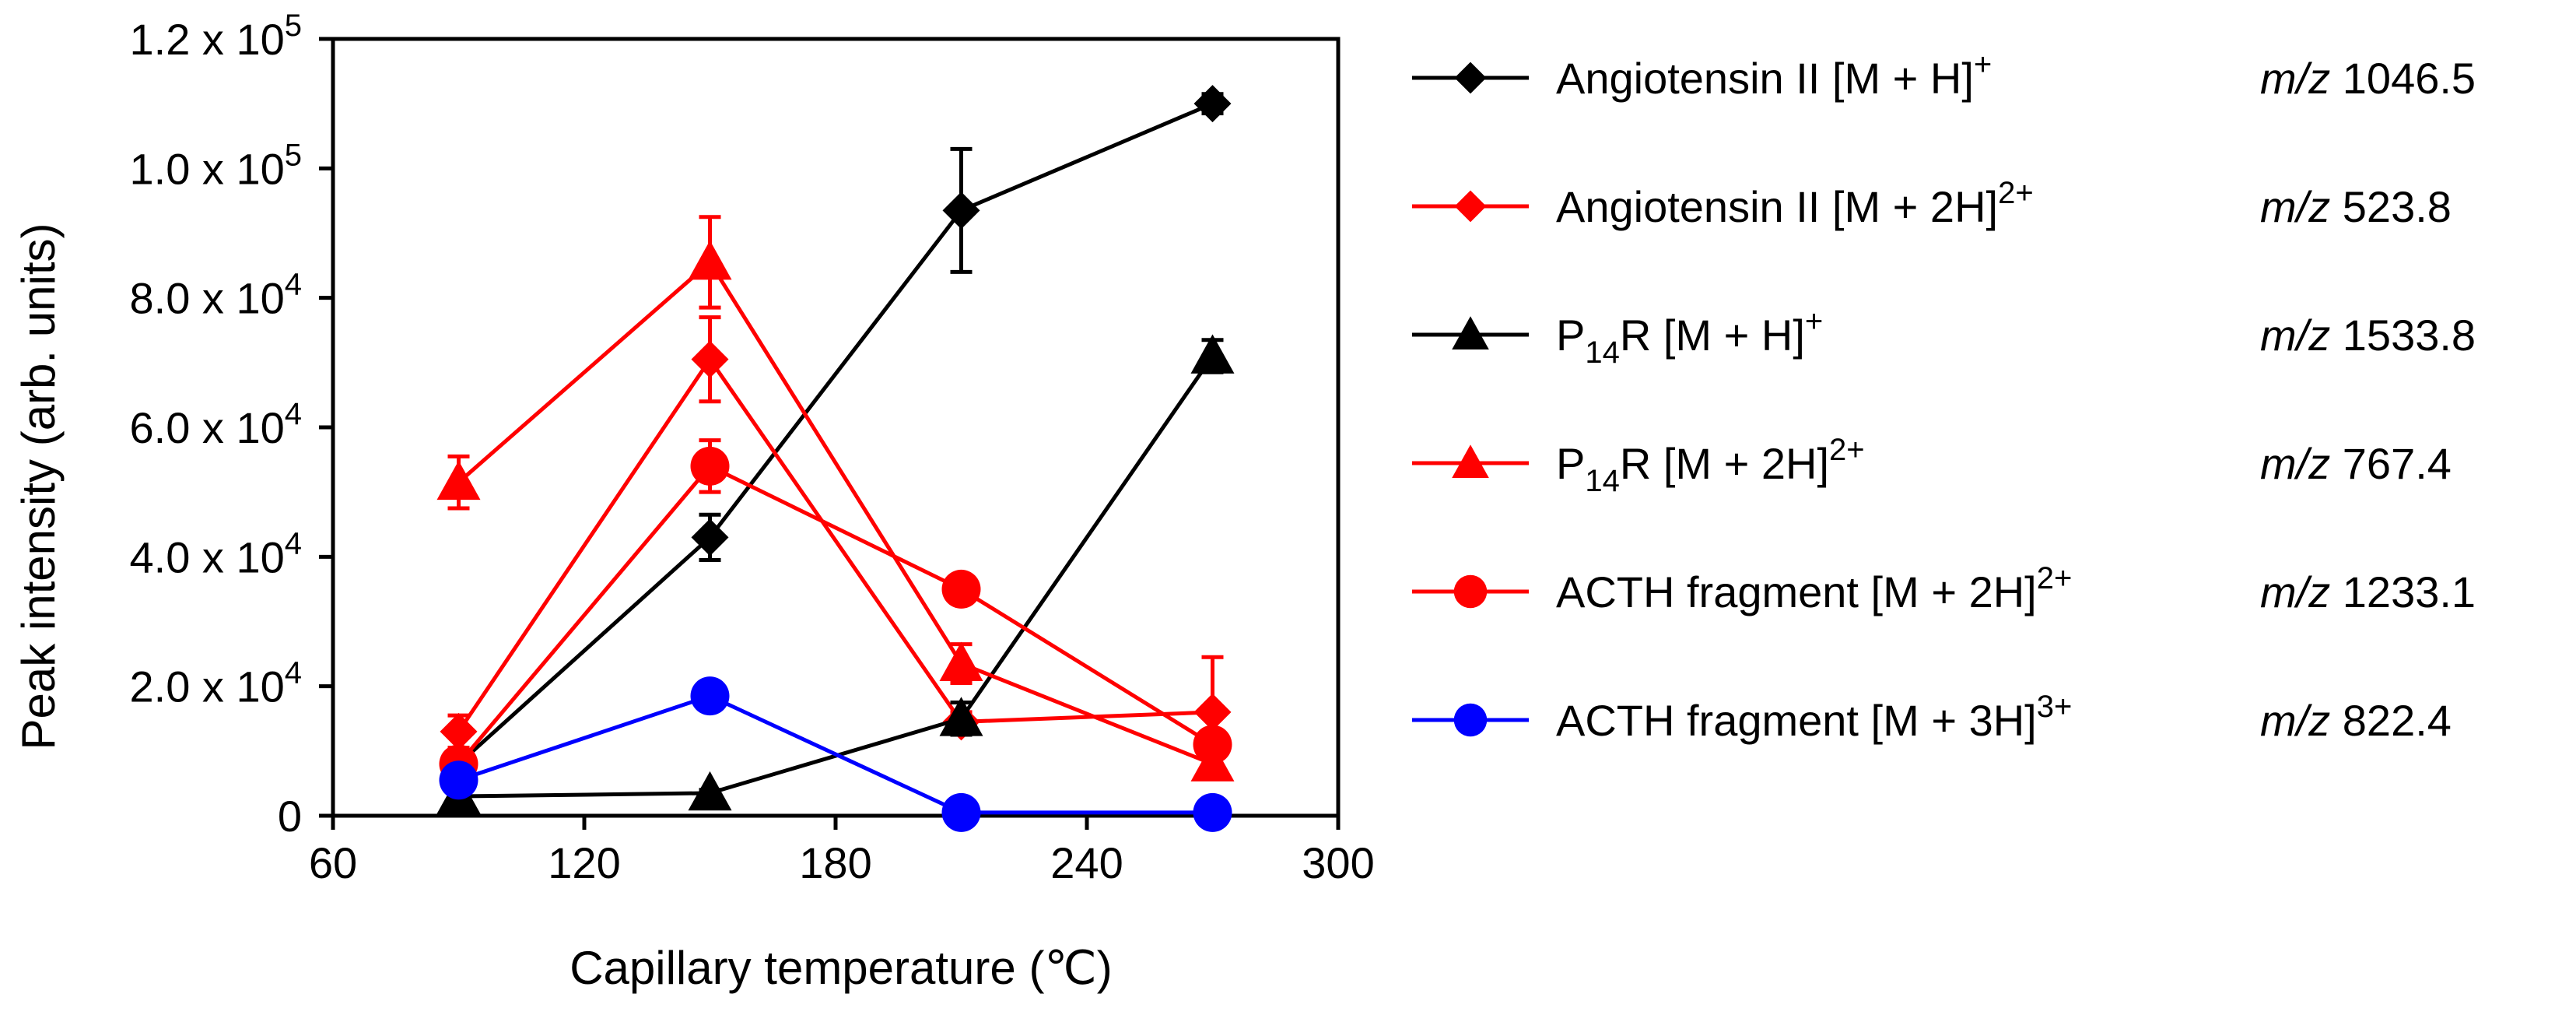 The image size is (2576, 1015). I want to click on legend-entry-p14r-m2h: P14R [M + 2H]2+ m/z 767.4, so click(1932, 465).